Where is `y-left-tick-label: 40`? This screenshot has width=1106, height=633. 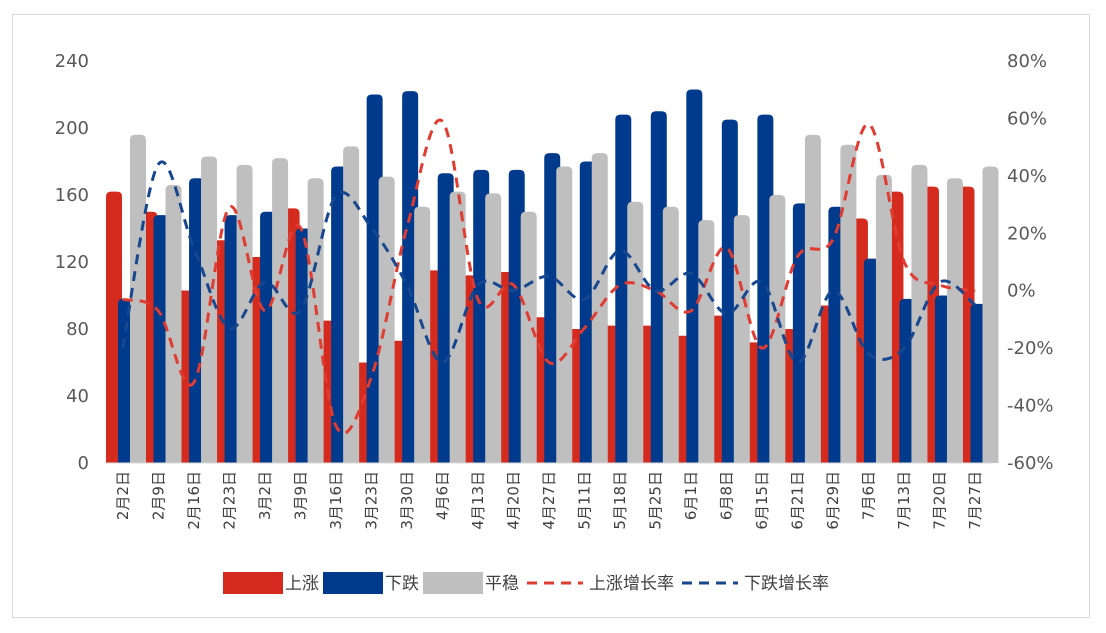
y-left-tick-label: 40 is located at coordinates (77, 396).